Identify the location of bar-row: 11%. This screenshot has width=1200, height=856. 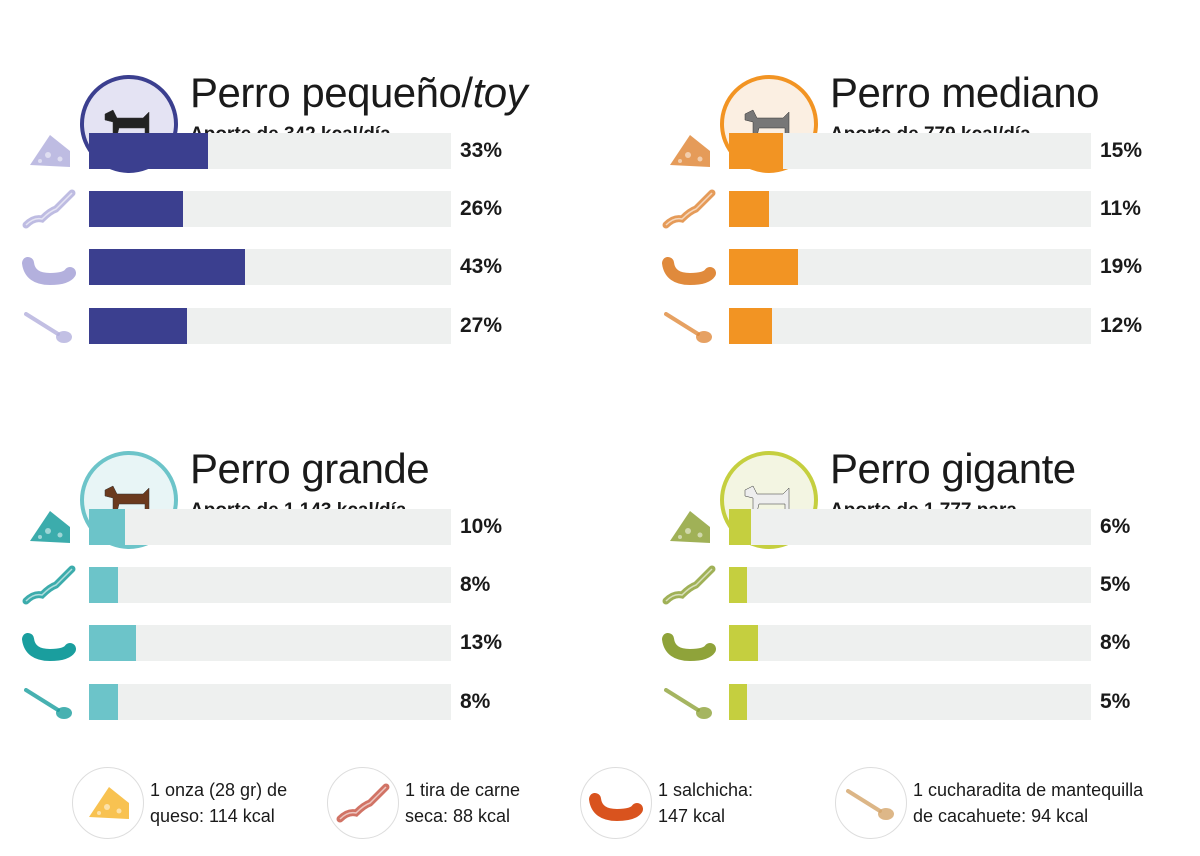
(930, 209).